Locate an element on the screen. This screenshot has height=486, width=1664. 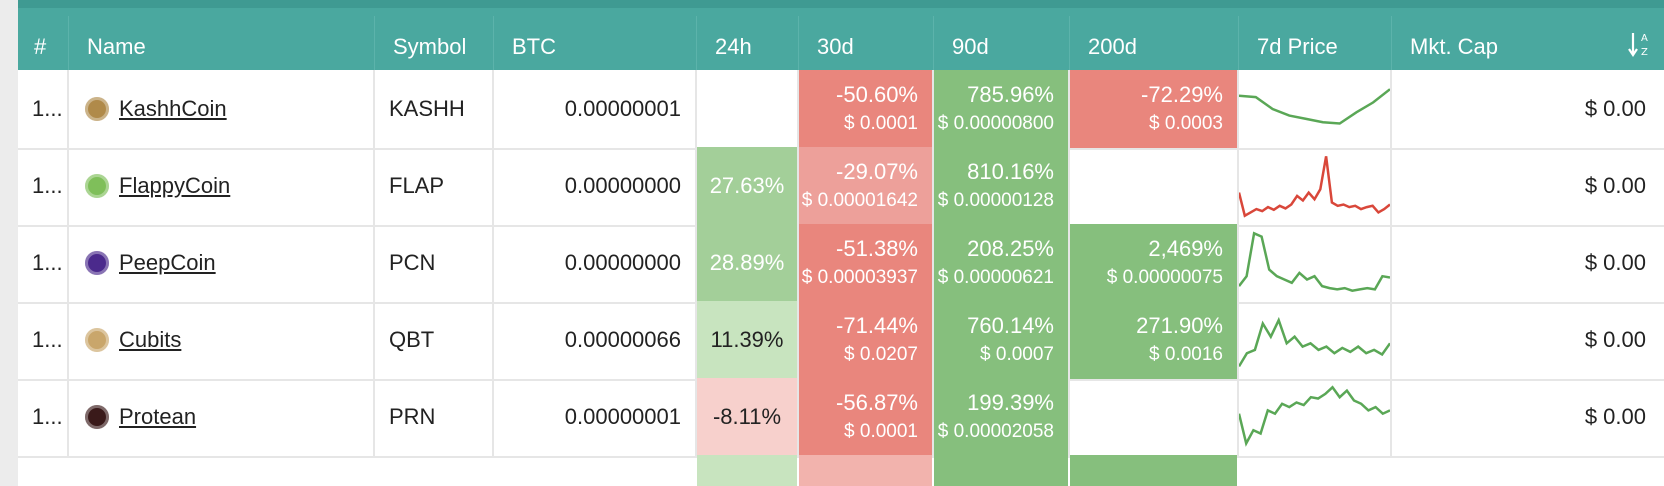
col-rank: # is located at coordinates (43, 47).